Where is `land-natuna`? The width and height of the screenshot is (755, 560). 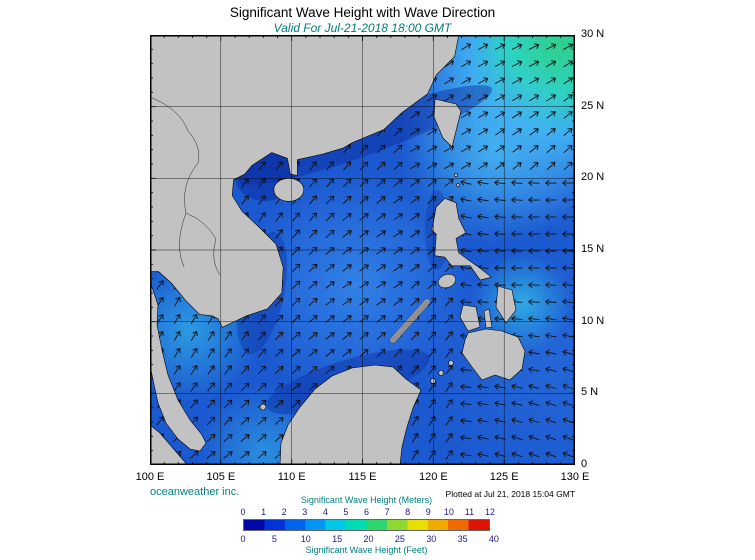 land-natuna is located at coordinates (263, 407).